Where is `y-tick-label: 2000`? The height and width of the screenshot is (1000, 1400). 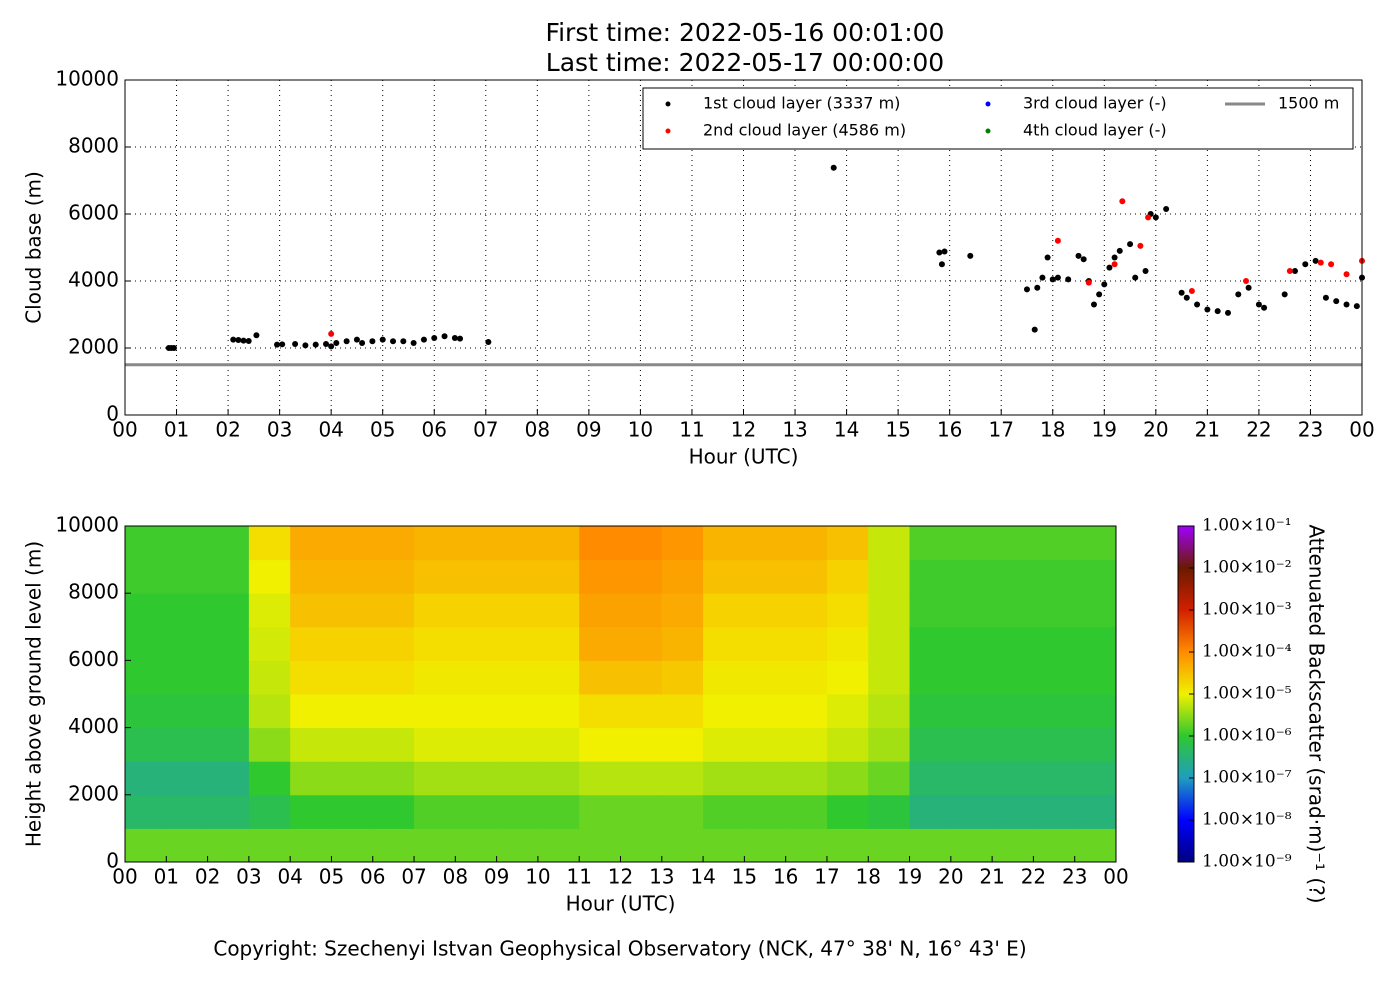
y-tick-label: 2000 is located at coordinates (93, 793).